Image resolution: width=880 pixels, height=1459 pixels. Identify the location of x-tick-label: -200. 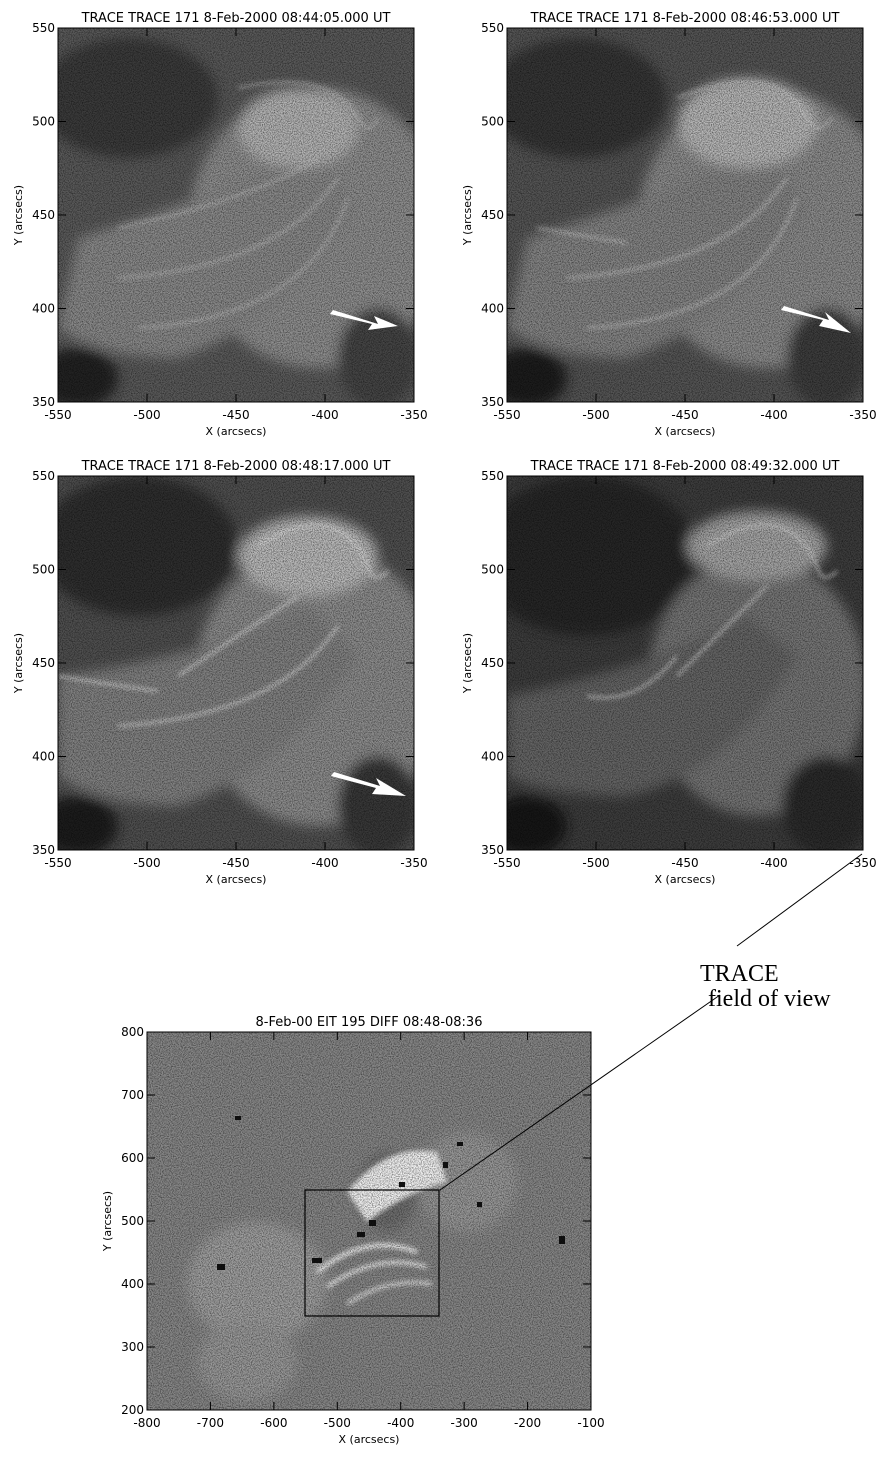
(527, 1423).